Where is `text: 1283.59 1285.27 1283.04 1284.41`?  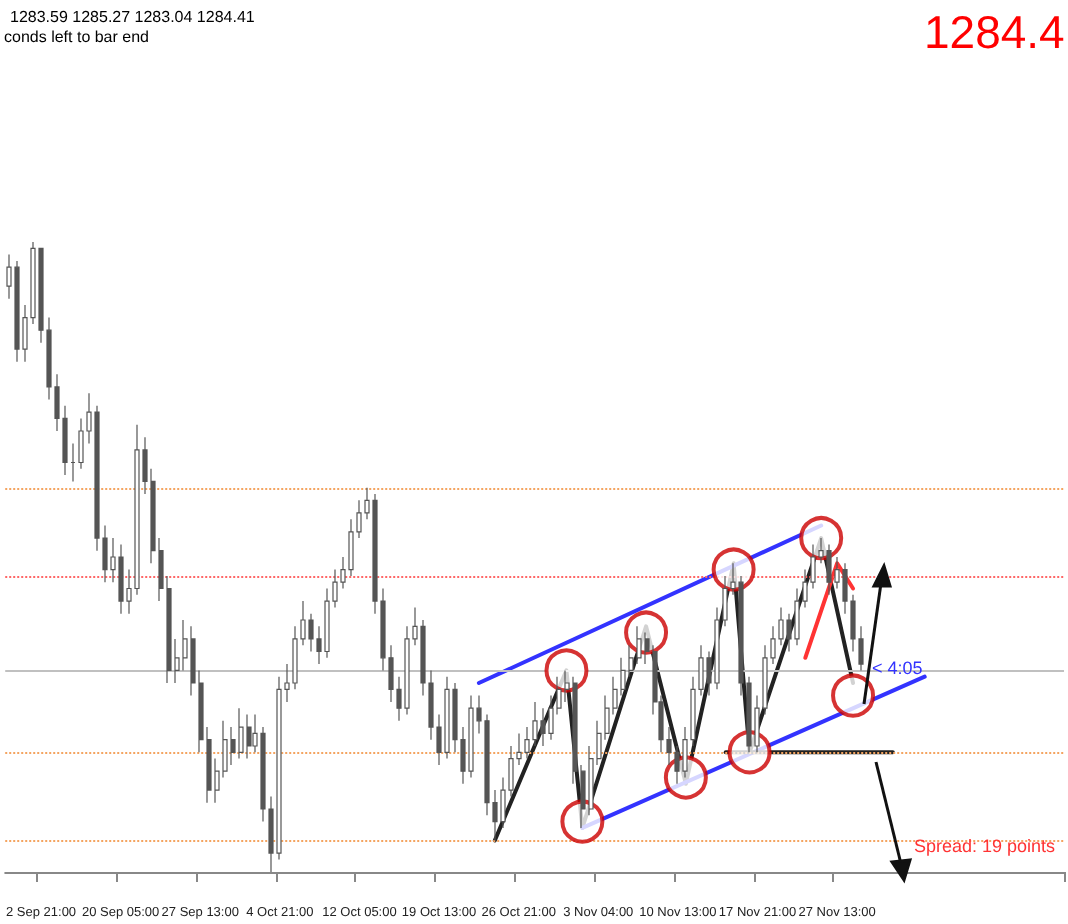
text: 1283.59 1285.27 1283.04 1284.41 is located at coordinates (132, 17).